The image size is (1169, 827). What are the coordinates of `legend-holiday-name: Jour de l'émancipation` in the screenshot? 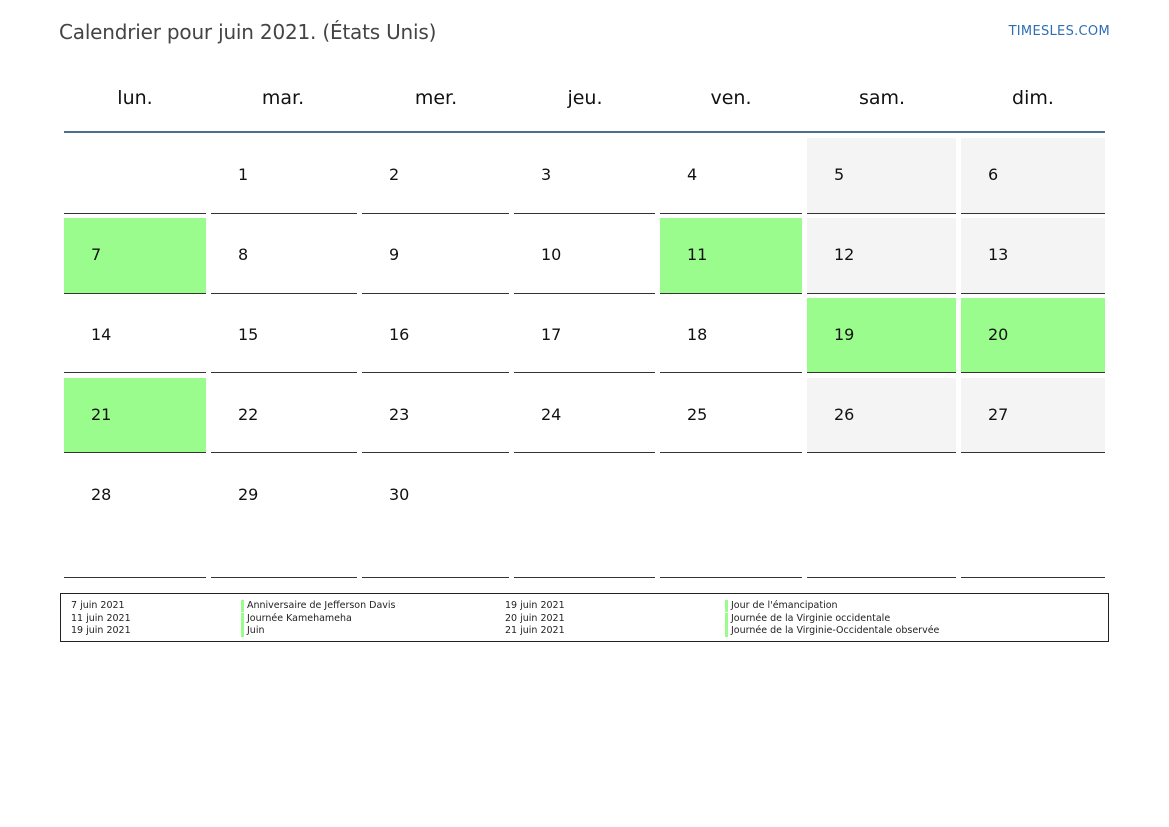 It's located at (784, 605).